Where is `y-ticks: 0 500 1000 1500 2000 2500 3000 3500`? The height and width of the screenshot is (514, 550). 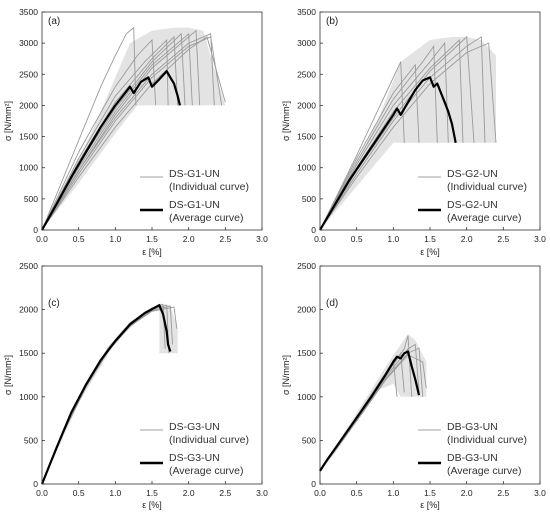 y-ticks: 0 500 1000 1500 2000 2500 3000 3500 is located at coordinates (310, 121).